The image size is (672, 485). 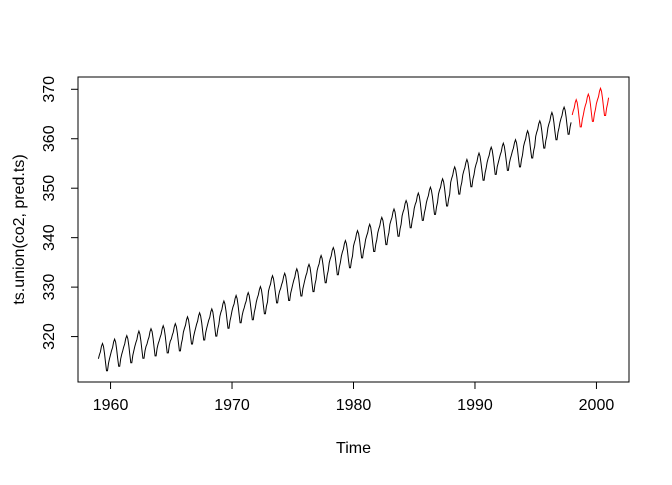 What do you see at coordinates (232, 405) in the screenshot?
I see `x-tick-label: 1970` at bounding box center [232, 405].